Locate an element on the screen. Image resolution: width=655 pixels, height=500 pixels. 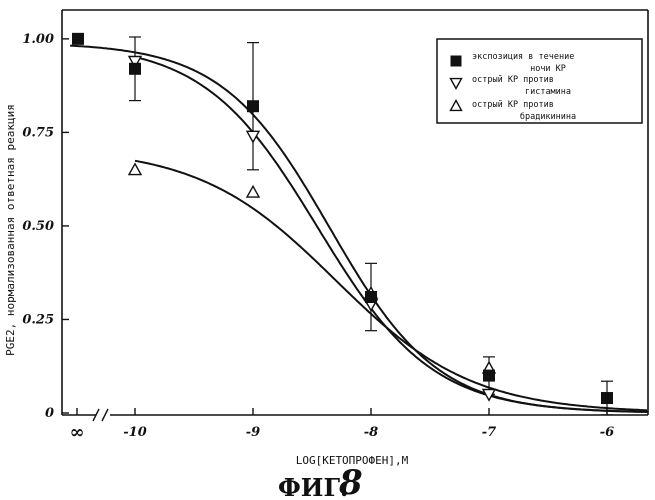
x-tick-label: -6 is located at coordinates (607, 432).